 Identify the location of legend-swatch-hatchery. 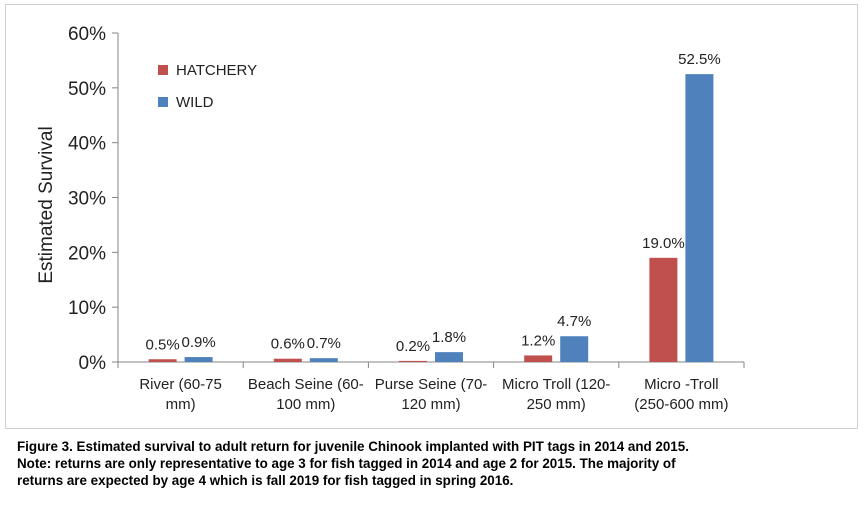
(163, 70).